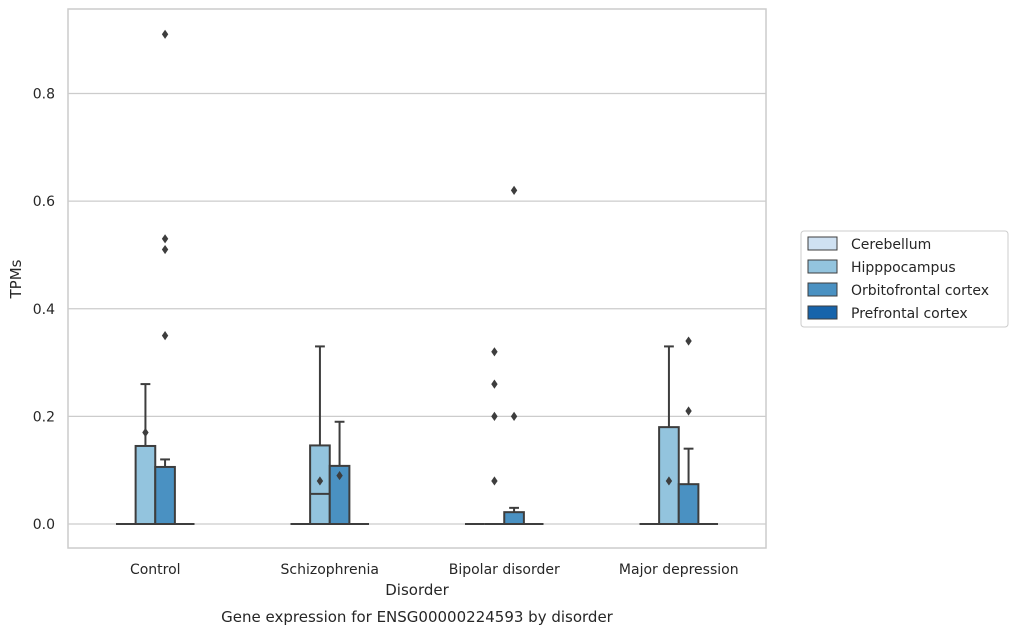 The height and width of the screenshot is (634, 1018). I want to click on y-tick-label: 0.0, so click(44, 525).